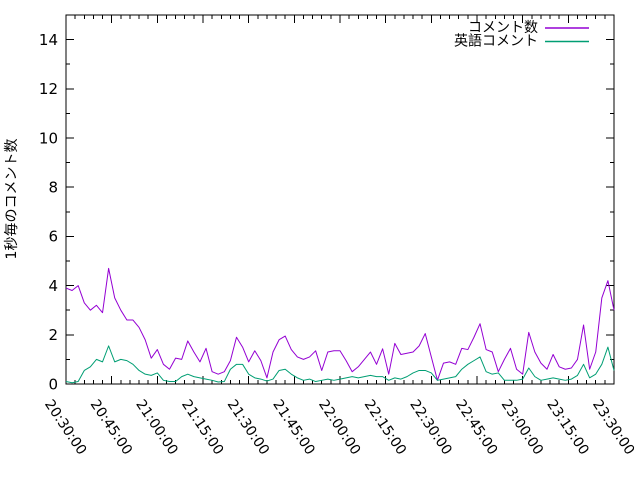  I want to click on series-line-english-comments, so click(340, 364).